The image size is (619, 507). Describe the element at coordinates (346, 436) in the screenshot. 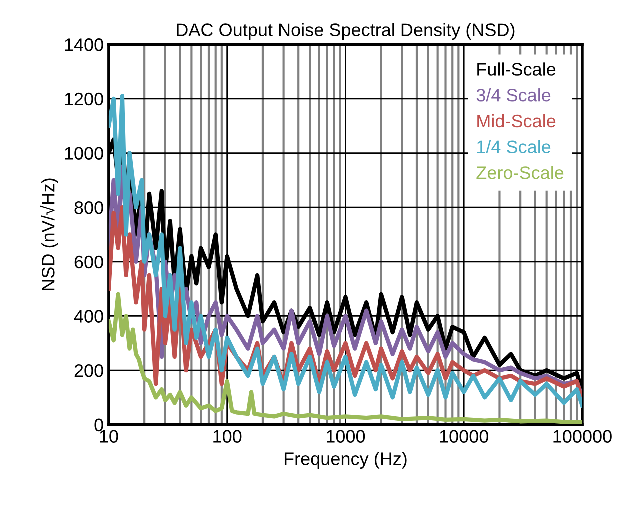

I see `x-tick-label: 1000` at that location.